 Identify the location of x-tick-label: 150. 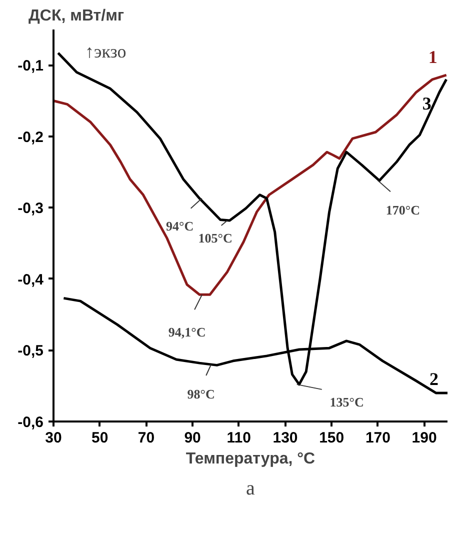
(331, 438).